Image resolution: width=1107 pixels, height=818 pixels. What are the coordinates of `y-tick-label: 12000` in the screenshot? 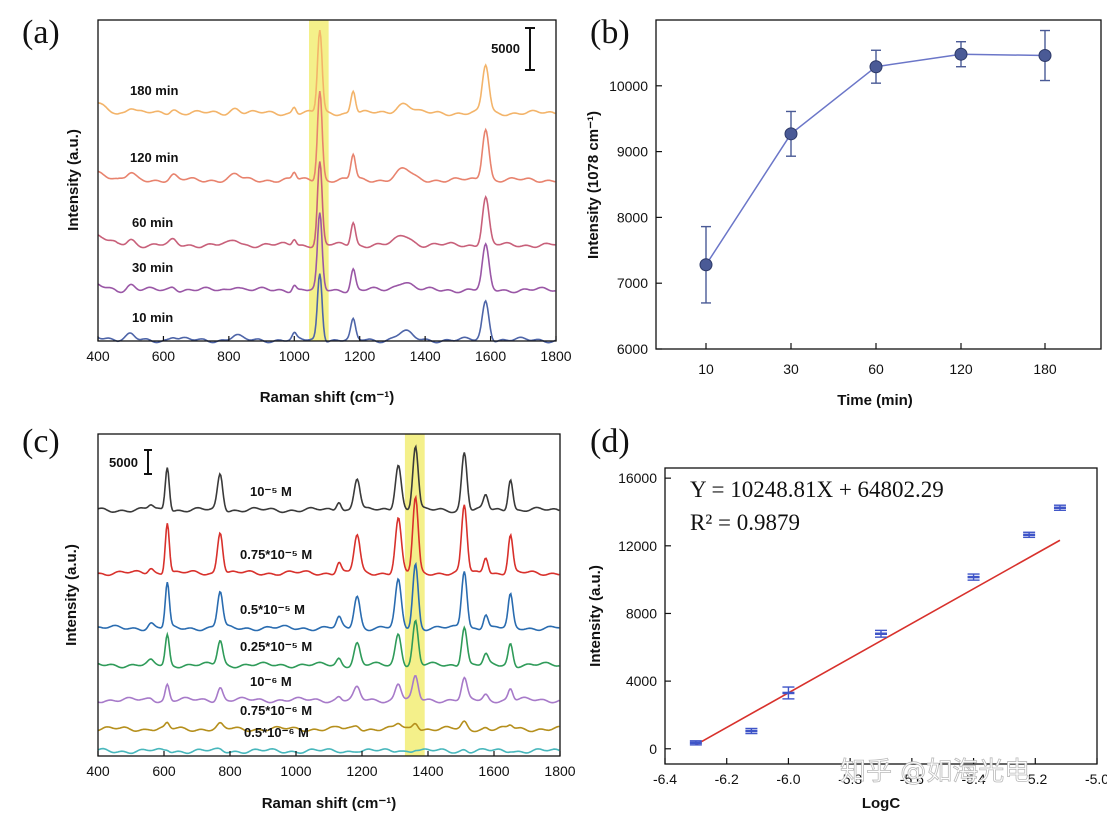 It's located at (637, 546).